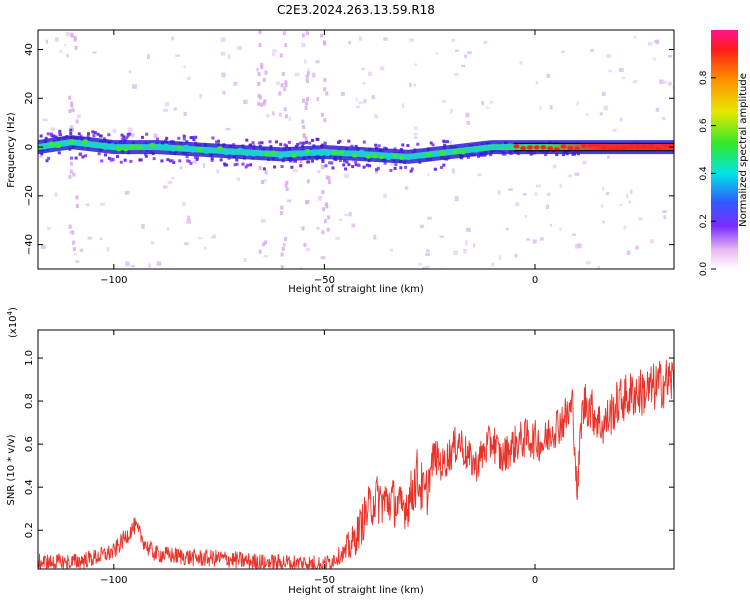 This screenshot has width=750, height=600. What do you see at coordinates (13, 309) in the screenshot?
I see `snr-scale-suffix: )` at bounding box center [13, 309].